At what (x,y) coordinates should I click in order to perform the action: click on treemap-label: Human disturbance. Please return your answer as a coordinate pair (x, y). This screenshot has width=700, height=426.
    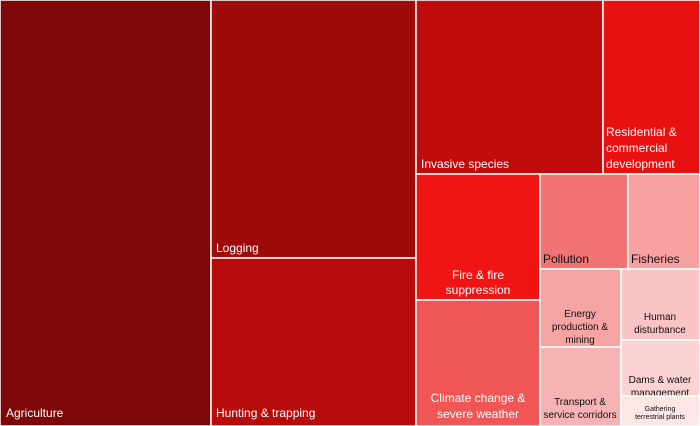
    Looking at the image, I should click on (660, 324).